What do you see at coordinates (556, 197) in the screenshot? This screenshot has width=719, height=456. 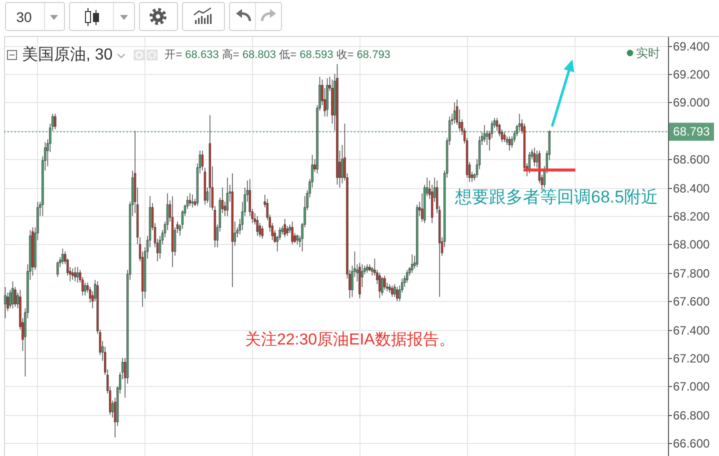 I see `annotation: 想要跟多者等回调68.5附近` at bounding box center [556, 197].